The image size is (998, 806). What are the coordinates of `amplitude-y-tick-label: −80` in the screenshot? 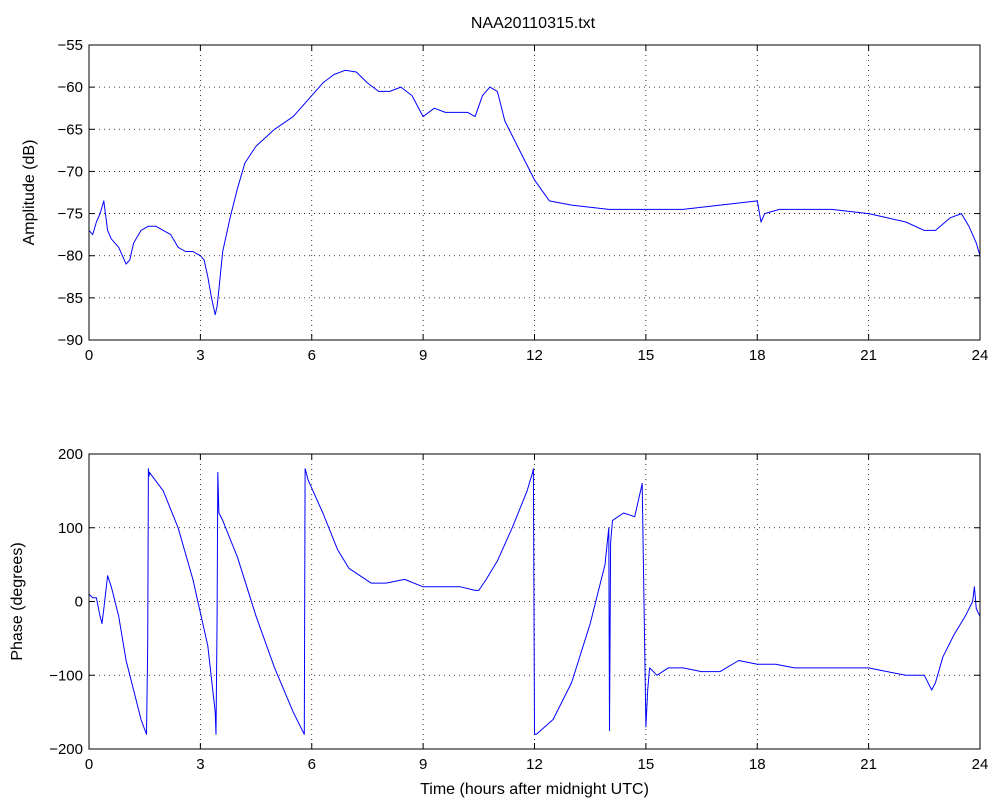 It's located at (70, 256).